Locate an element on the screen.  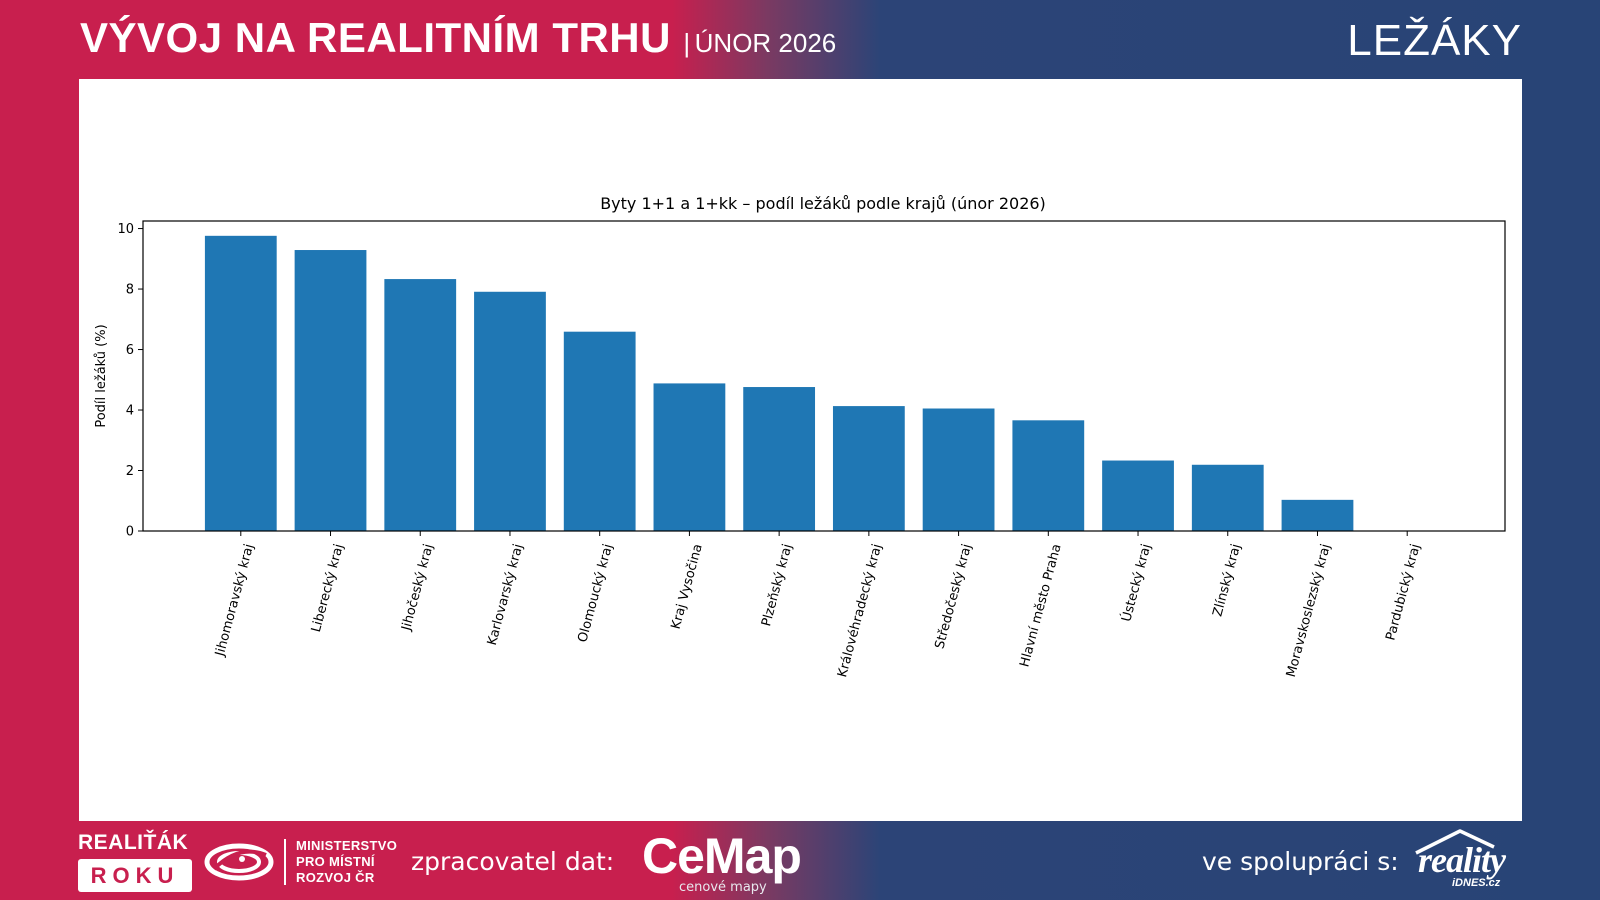
page-title: VÝVOJ NA REALITNÍM TRHU | ÚNOR 2026 is located at coordinates (458, 38).